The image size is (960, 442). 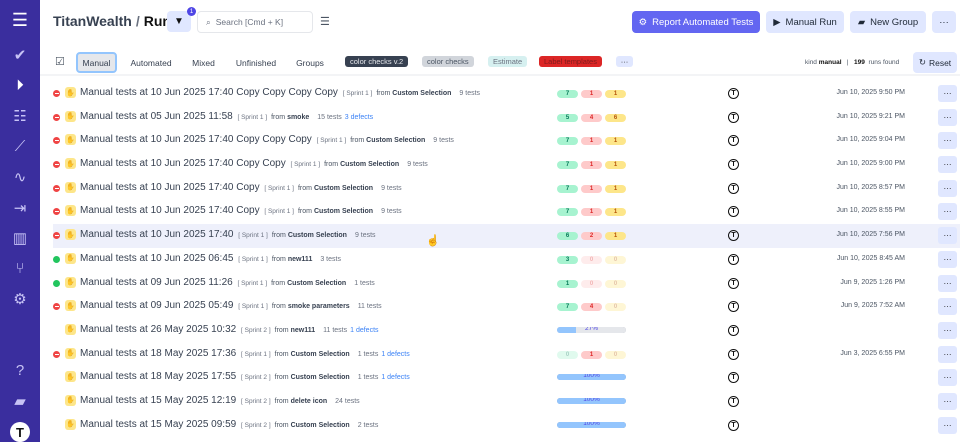 What do you see at coordinates (368, 425) in the screenshot?
I see `tests-count: 2 tests` at bounding box center [368, 425].